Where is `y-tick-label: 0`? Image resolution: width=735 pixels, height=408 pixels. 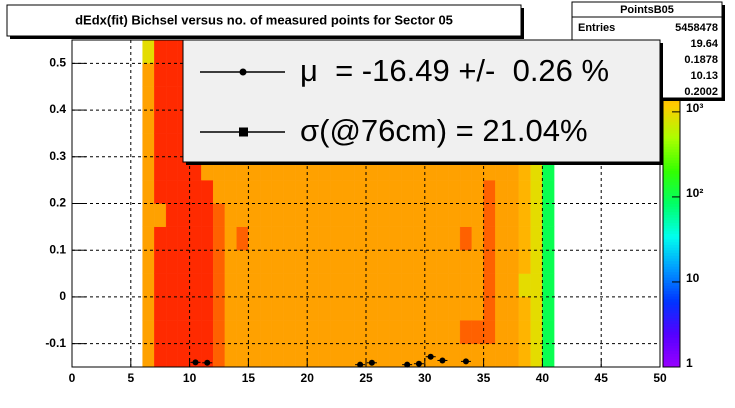 y-tick-label: 0 is located at coordinates (62, 296).